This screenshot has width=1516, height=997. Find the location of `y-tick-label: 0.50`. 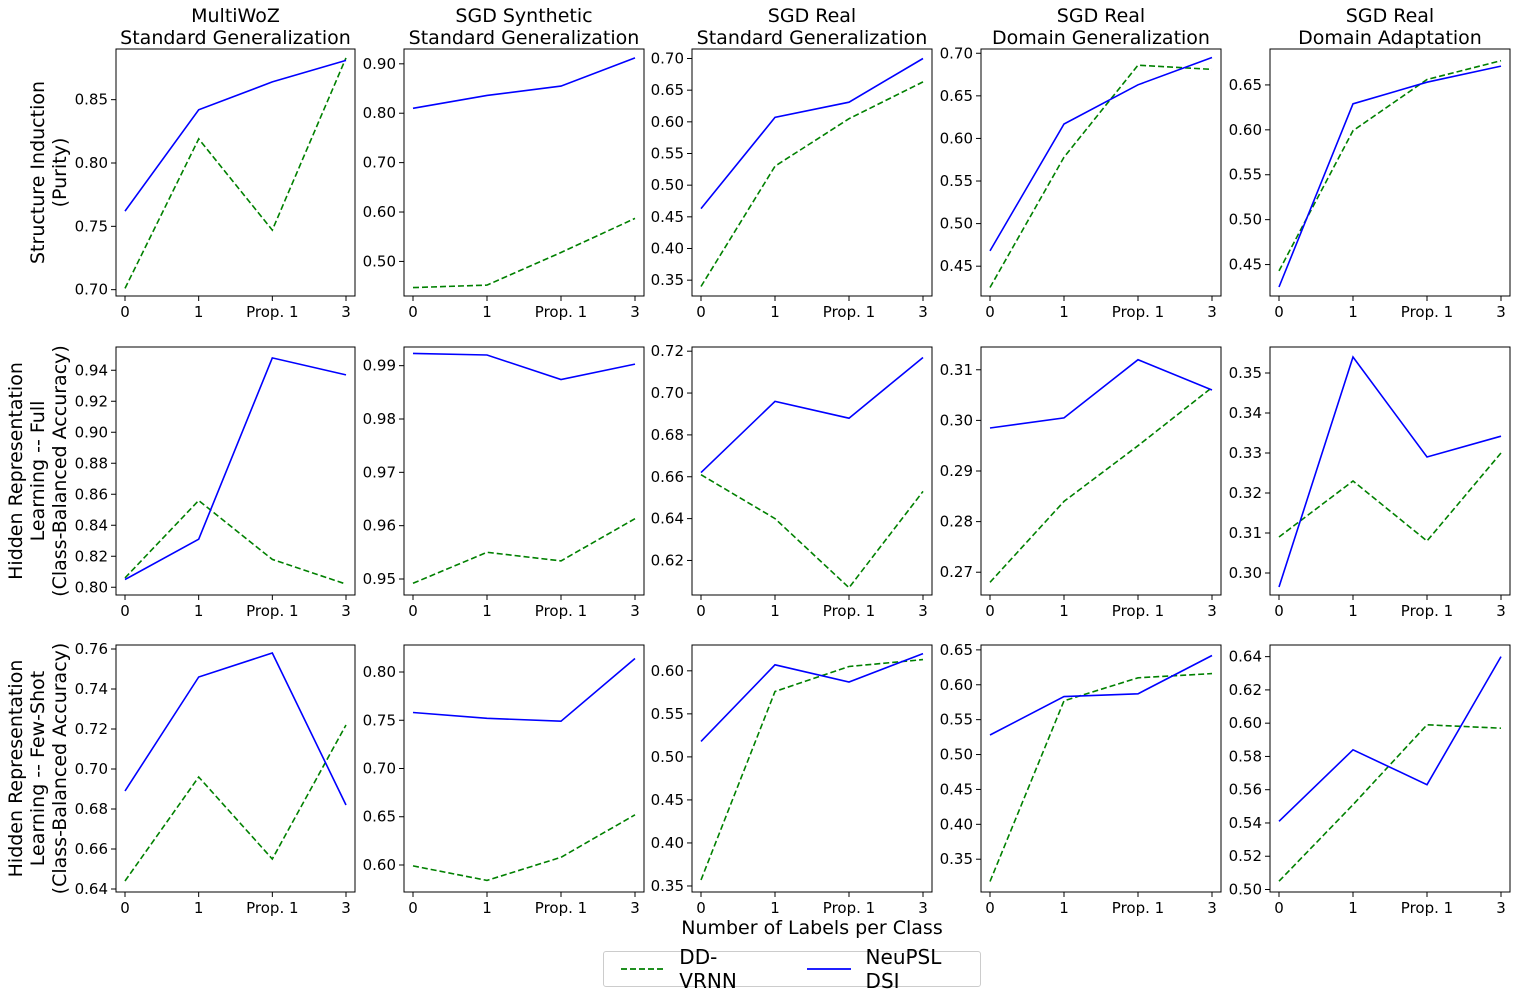

y-tick-label: 0.50 is located at coordinates (1245, 220).